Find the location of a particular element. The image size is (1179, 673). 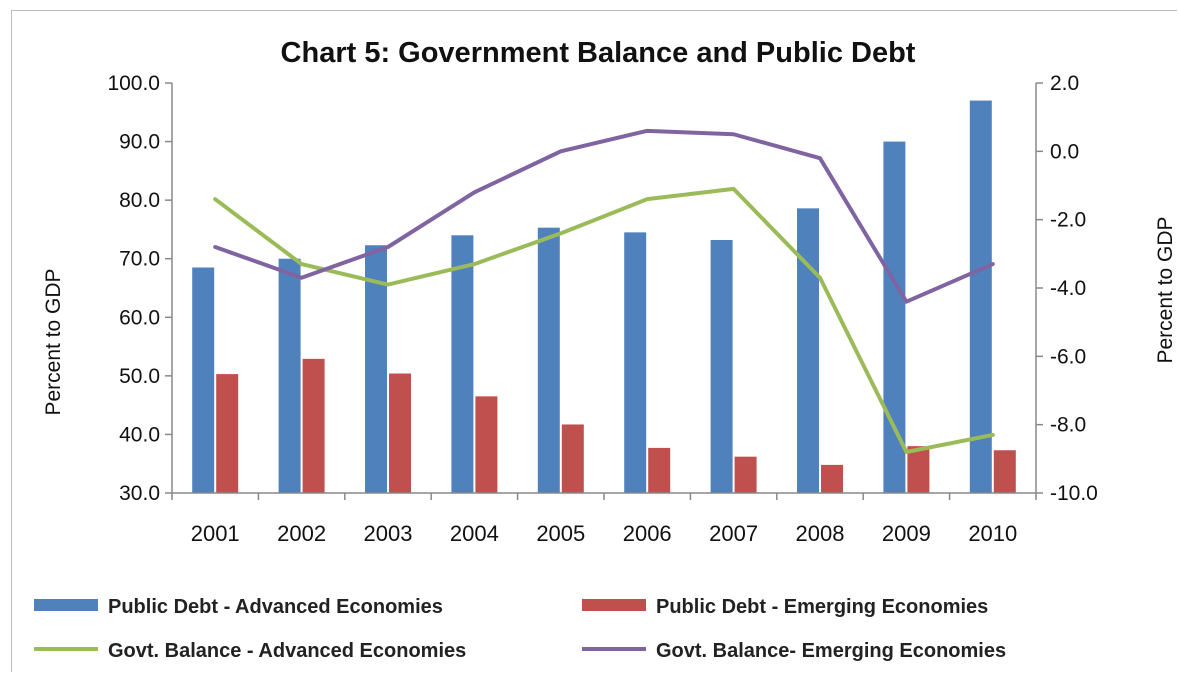

legend-item-1-label: Public Debt - Advanced Economies is located at coordinates (275, 607).